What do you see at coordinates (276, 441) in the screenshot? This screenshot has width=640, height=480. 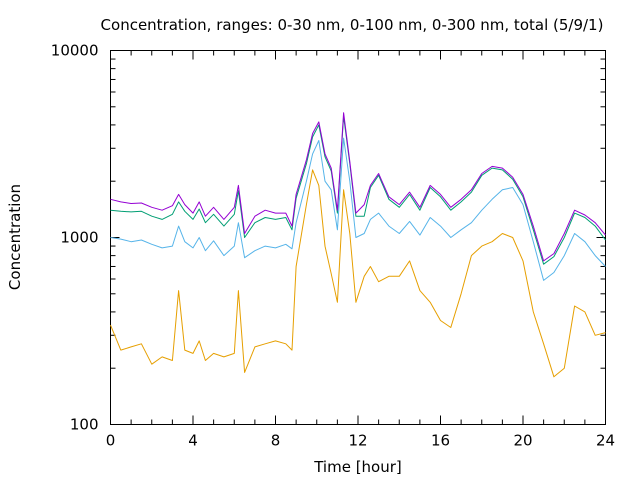 I see `x-tick-label: 8` at bounding box center [276, 441].